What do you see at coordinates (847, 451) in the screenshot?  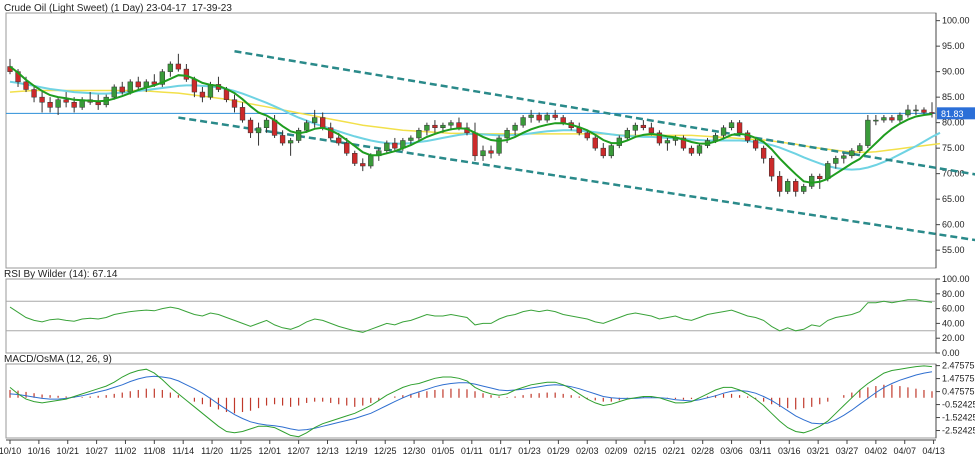 I see `x-tick-label: 03/27` at bounding box center [847, 451].